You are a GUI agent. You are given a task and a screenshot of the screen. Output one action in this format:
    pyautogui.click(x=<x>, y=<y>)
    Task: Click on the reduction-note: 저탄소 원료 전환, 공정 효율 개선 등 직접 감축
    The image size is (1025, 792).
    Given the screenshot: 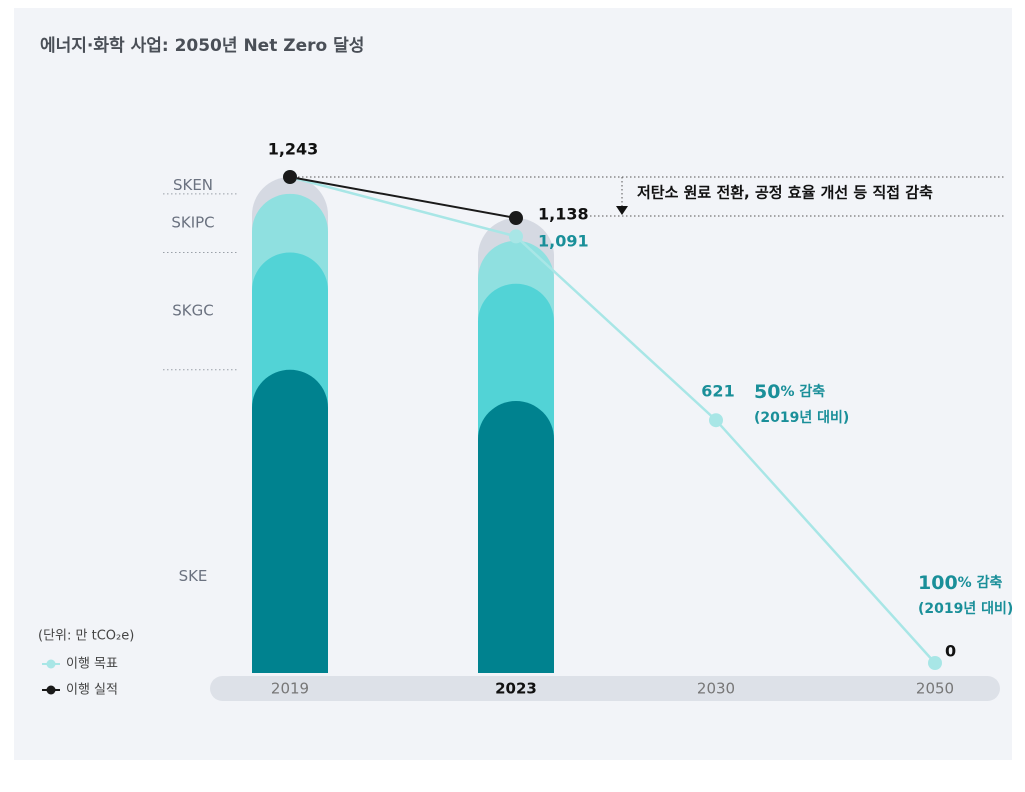 What is the action you would take?
    pyautogui.click(x=785, y=193)
    